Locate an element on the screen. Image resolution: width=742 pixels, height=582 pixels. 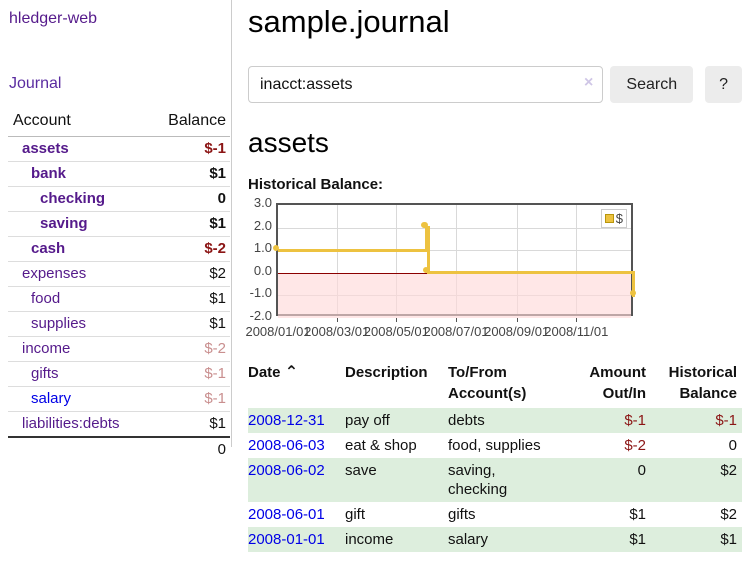
account-row: food $1 is located at coordinates (119, 299).